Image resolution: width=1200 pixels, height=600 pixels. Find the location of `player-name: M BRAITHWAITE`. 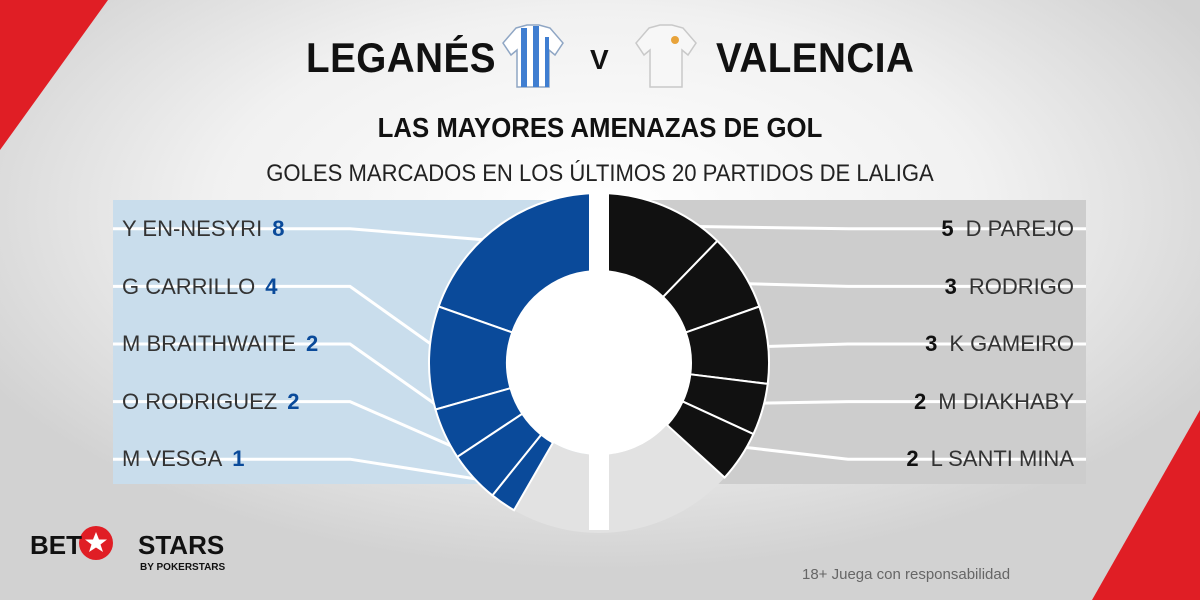

player-name: M BRAITHWAITE is located at coordinates (209, 344).